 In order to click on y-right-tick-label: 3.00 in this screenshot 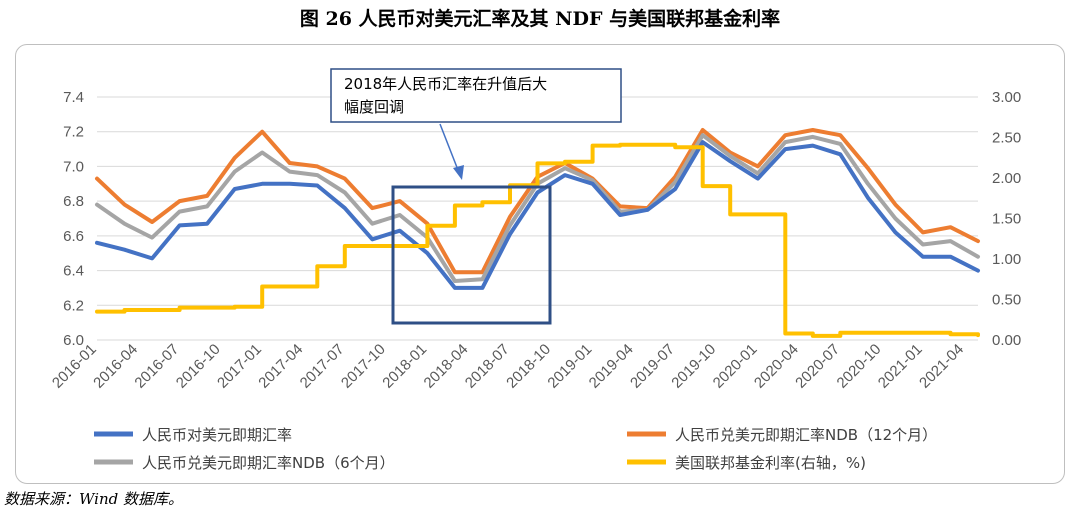, I will do `click(1006, 97)`.